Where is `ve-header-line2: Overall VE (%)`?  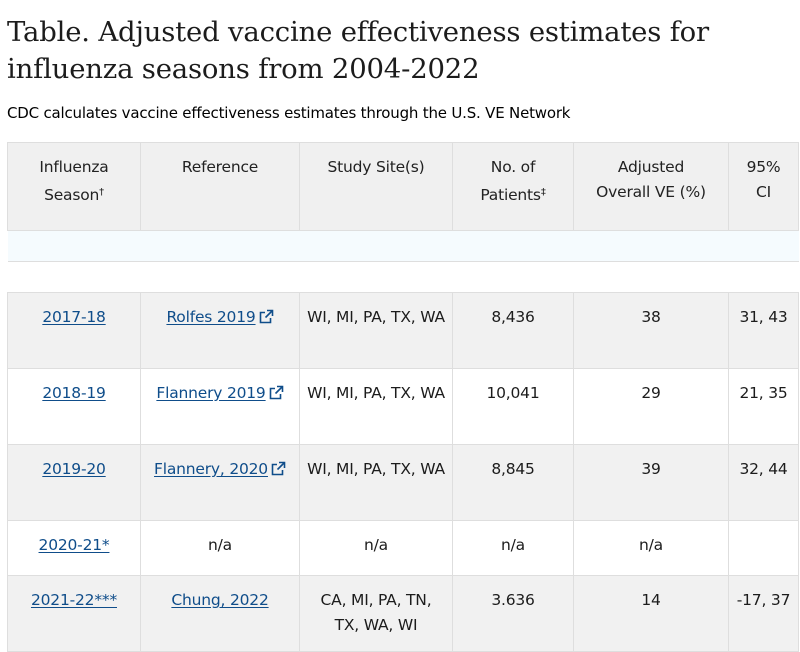
ve-header-line2: Overall VE (%) is located at coordinates (651, 192).